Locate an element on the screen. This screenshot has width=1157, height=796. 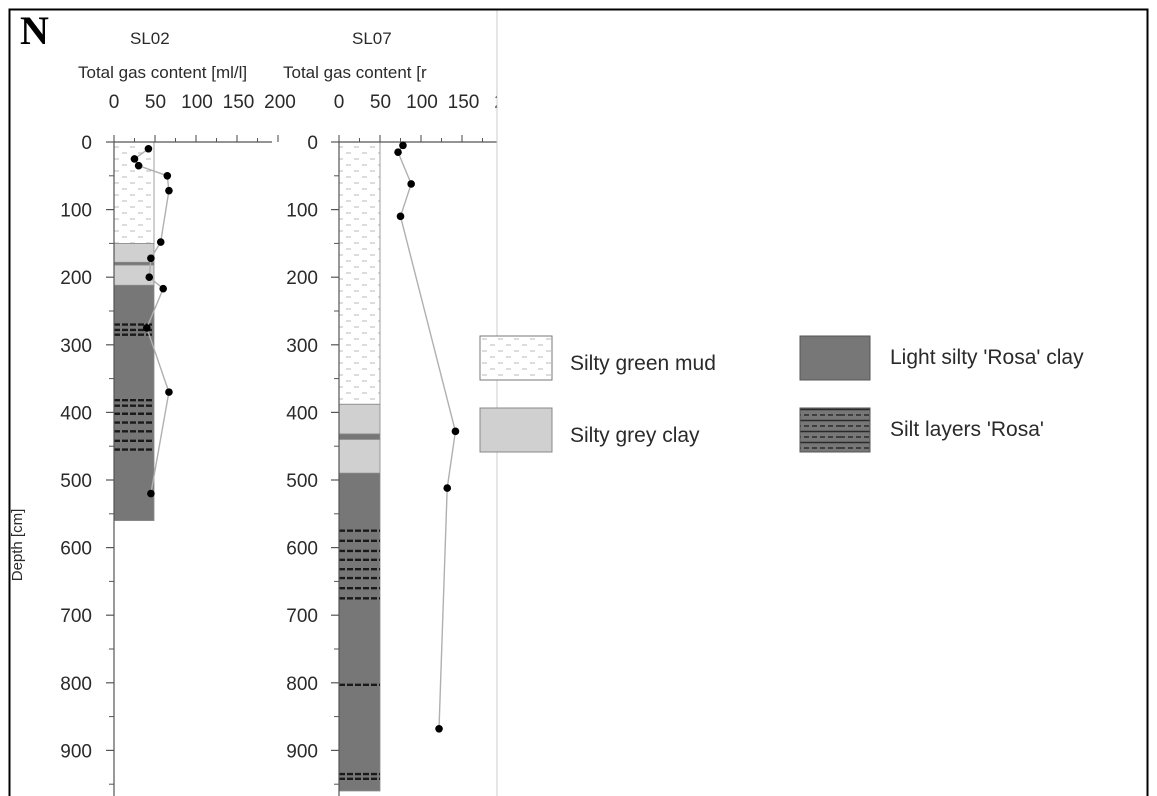
legend-label-silt-layers-rosa: Silt layers 'Rosa' is located at coordinates (967, 429).